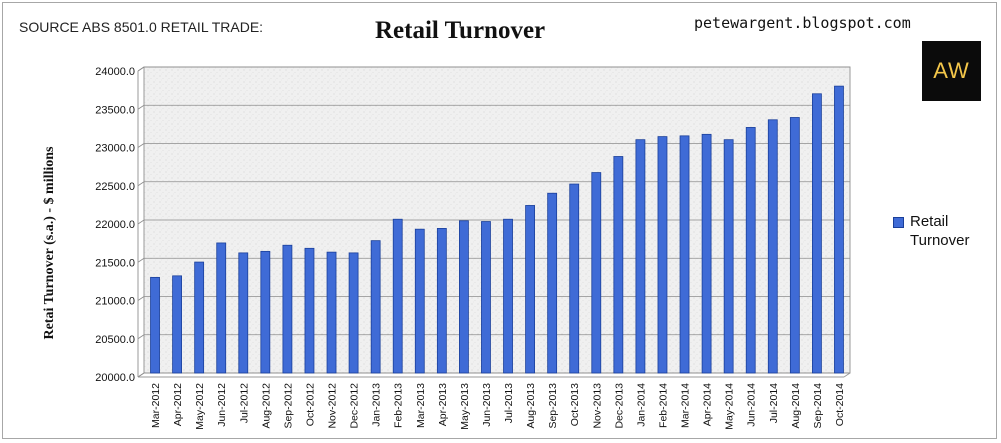 Image resolution: width=1001 pixels, height=443 pixels. Describe the element at coordinates (619, 406) in the screenshot. I see `x-tick-label: Dec-2013` at that location.